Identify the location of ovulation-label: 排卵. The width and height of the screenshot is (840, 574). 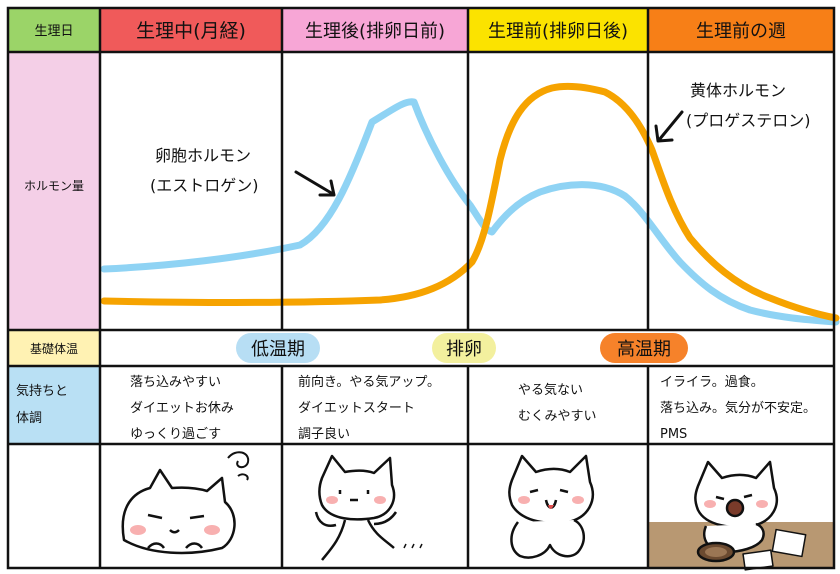
(464, 349).